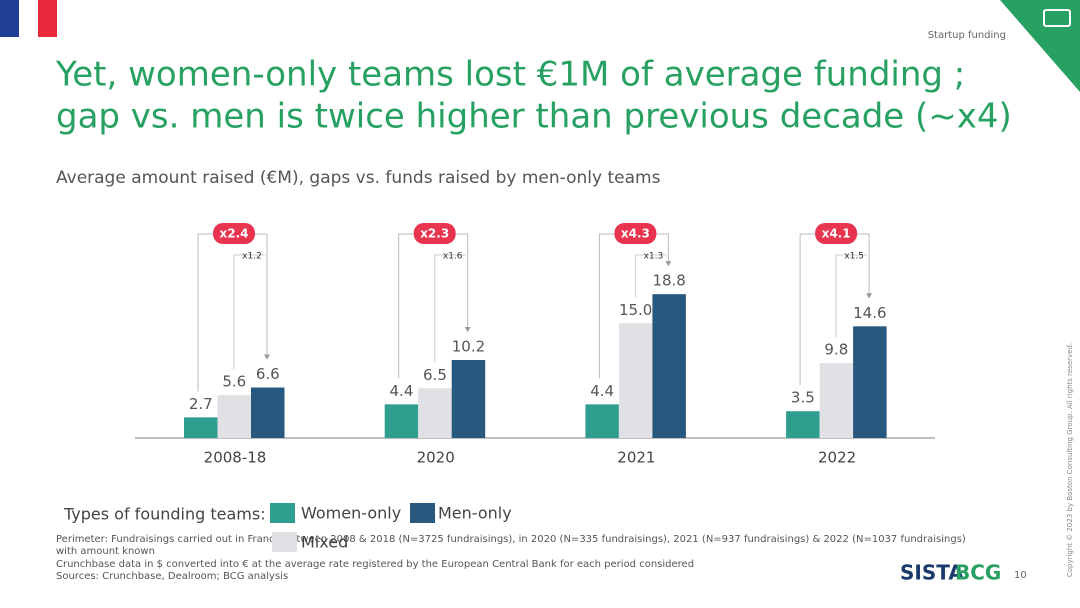 Image resolution: width=1080 pixels, height=608 pixels. I want to click on gap-mixed-label: x1.5, so click(854, 257).